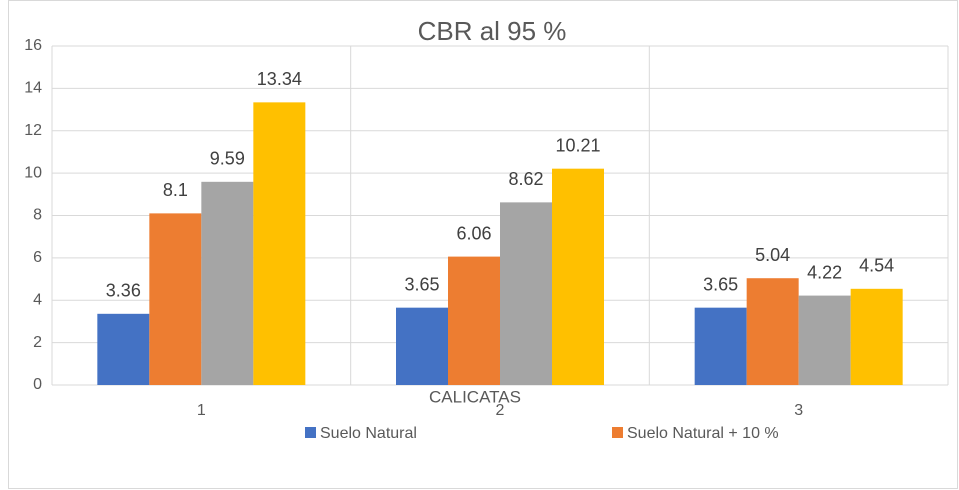  I want to click on x-axis-label: CALICATAS, so click(475, 396).